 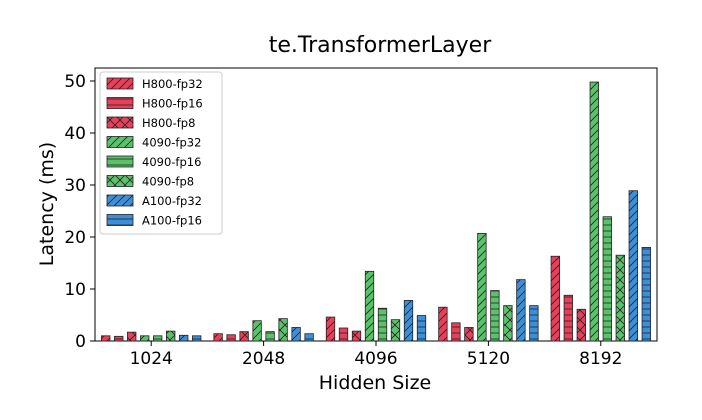 What do you see at coordinates (75, 82) in the screenshot?
I see `y-tick-label: 50` at bounding box center [75, 82].